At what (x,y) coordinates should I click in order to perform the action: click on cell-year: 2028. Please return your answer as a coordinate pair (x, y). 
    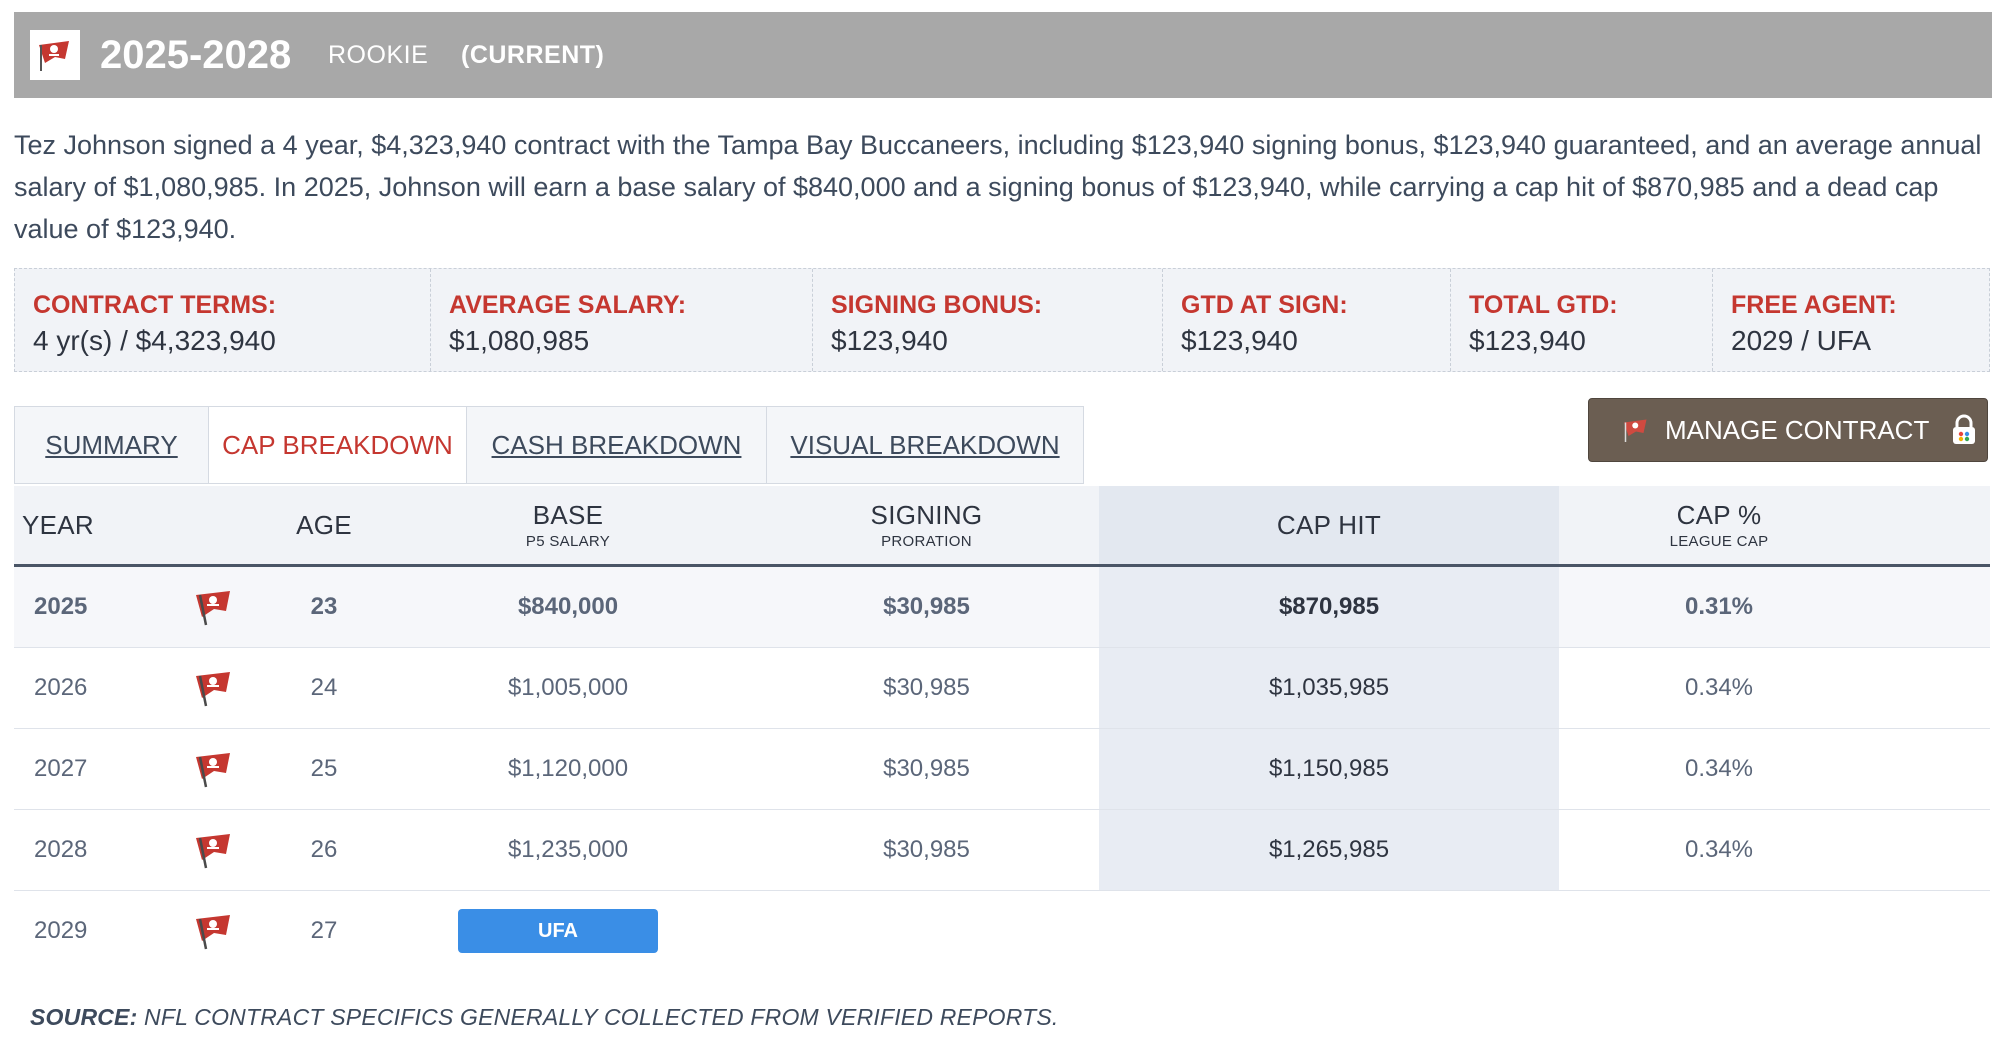
    Looking at the image, I should click on (61, 849).